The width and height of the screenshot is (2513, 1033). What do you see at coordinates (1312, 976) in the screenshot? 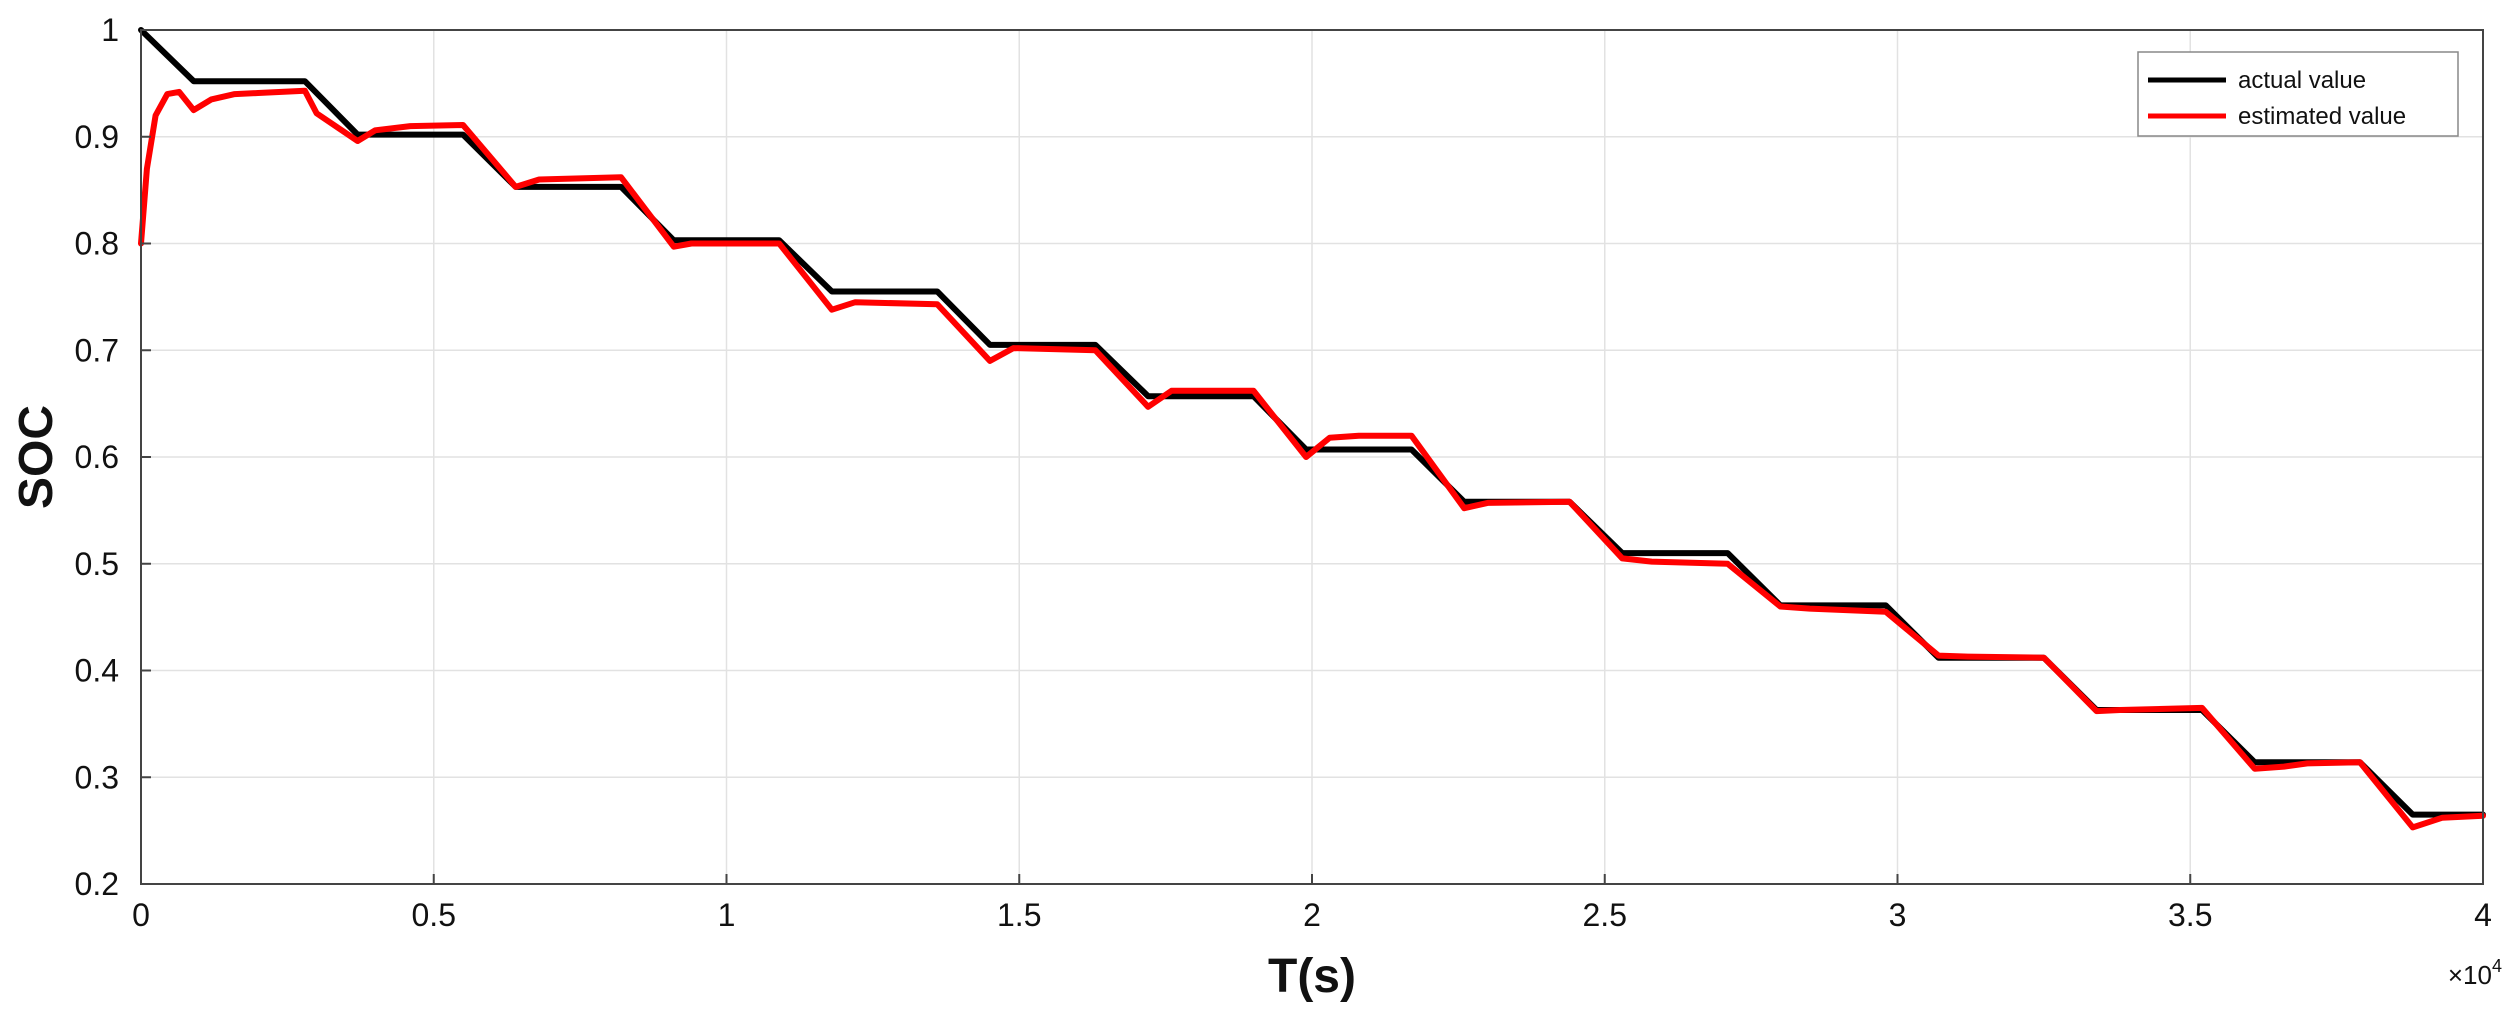
I see `x-axis-label: T(s)` at bounding box center [1312, 976].